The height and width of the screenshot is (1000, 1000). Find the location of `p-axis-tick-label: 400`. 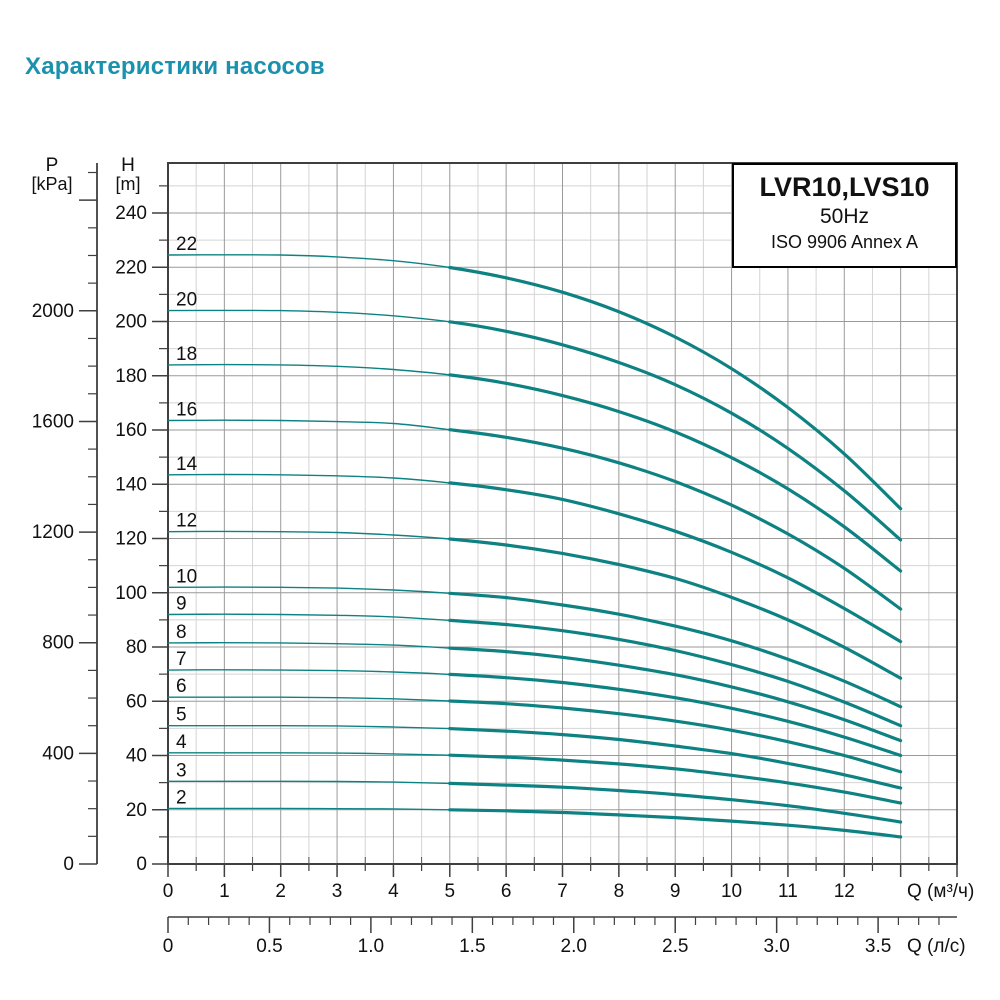

p-axis-tick-label: 400 is located at coordinates (58, 753).